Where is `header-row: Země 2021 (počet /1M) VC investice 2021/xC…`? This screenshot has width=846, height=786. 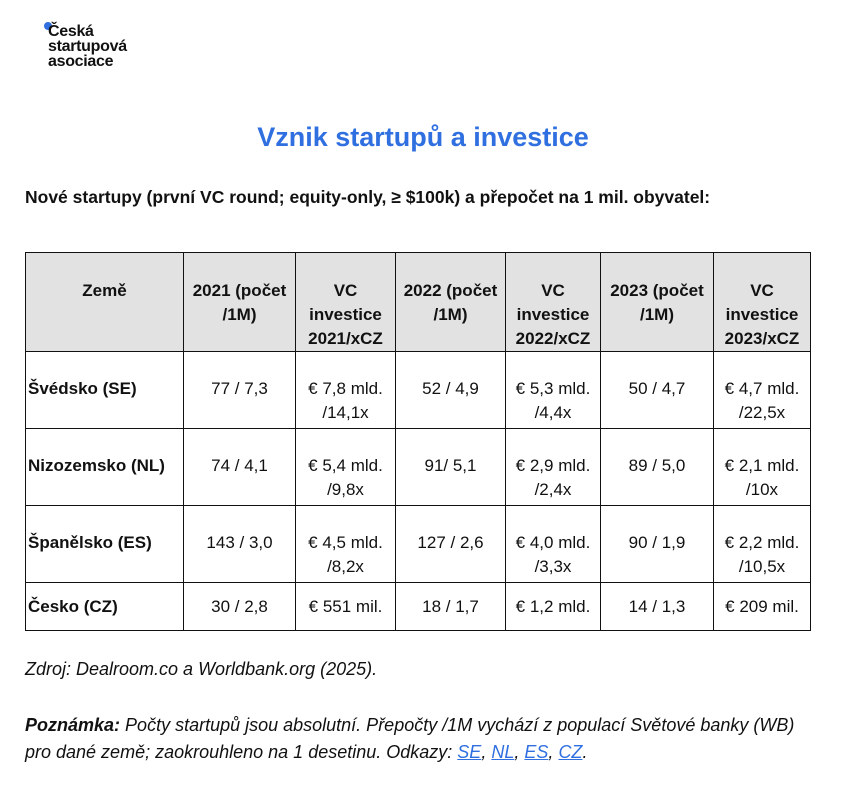
header-row: Země 2021 (počet /1M) VC investice 2021/xC… is located at coordinates (418, 302).